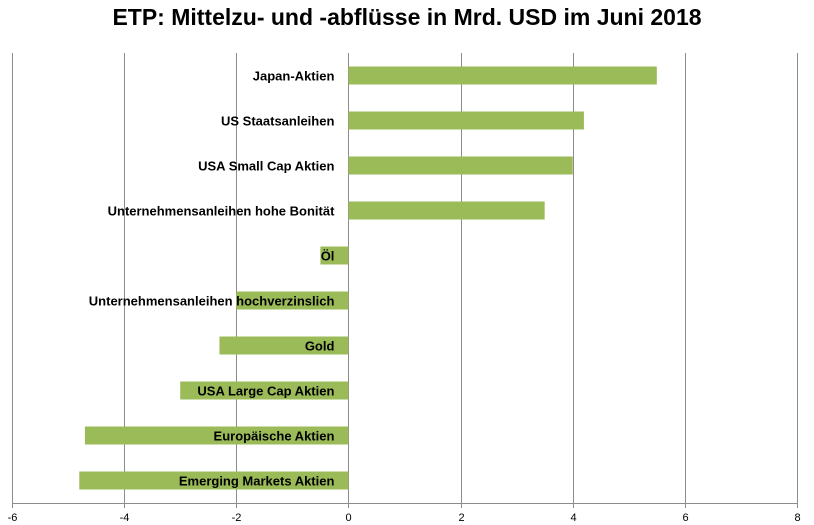 This screenshot has height=525, width=814. I want to click on x-tick-label: 8, so click(797, 518).